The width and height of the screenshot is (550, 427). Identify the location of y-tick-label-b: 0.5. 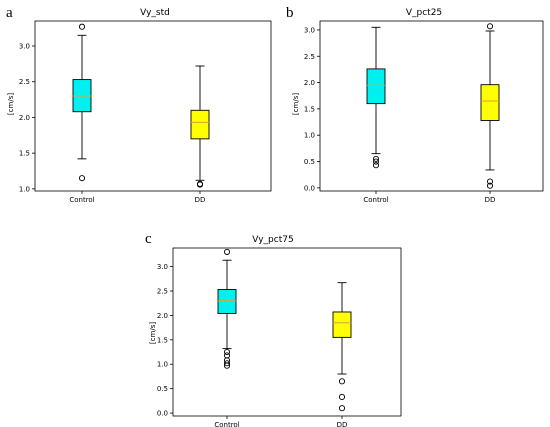
(309, 162).